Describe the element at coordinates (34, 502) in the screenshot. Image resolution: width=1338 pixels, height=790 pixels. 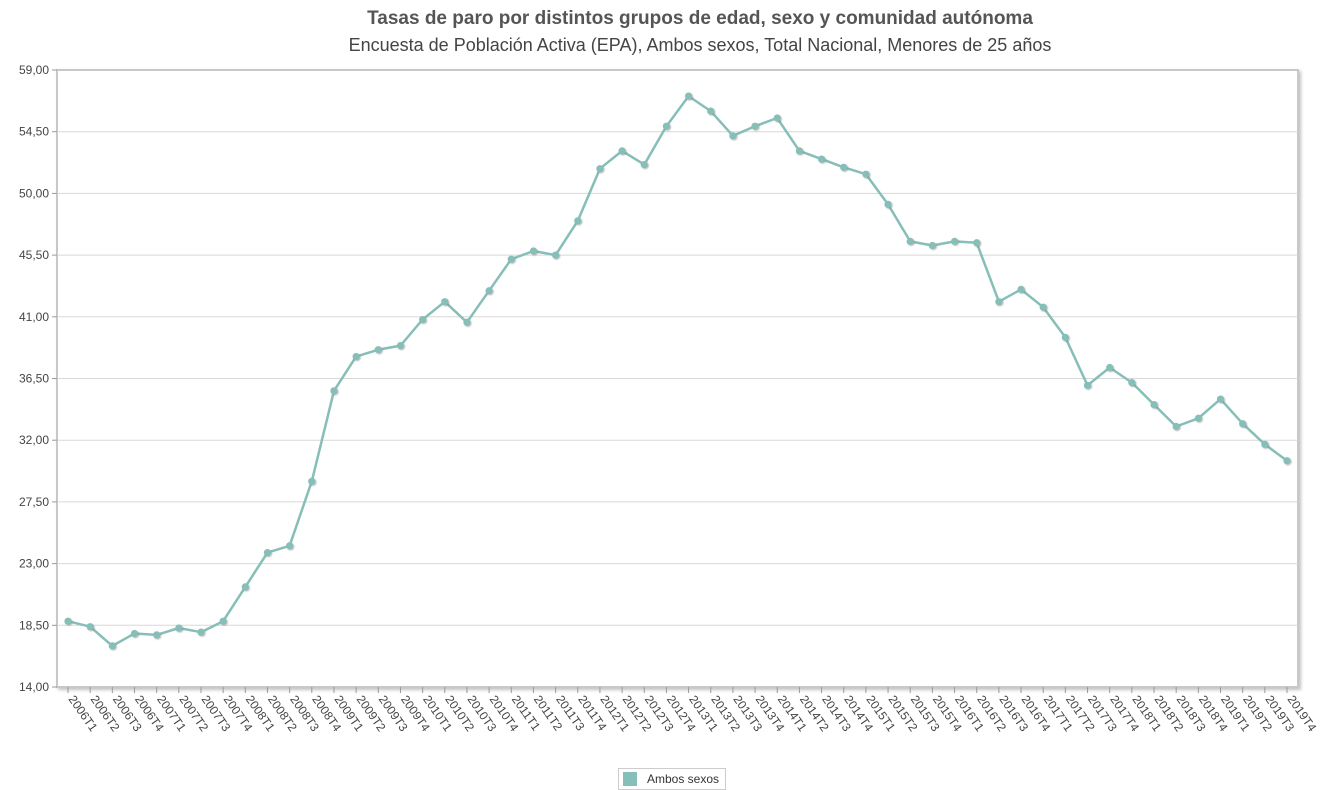
I see `y-tick-label: 27,50` at that location.